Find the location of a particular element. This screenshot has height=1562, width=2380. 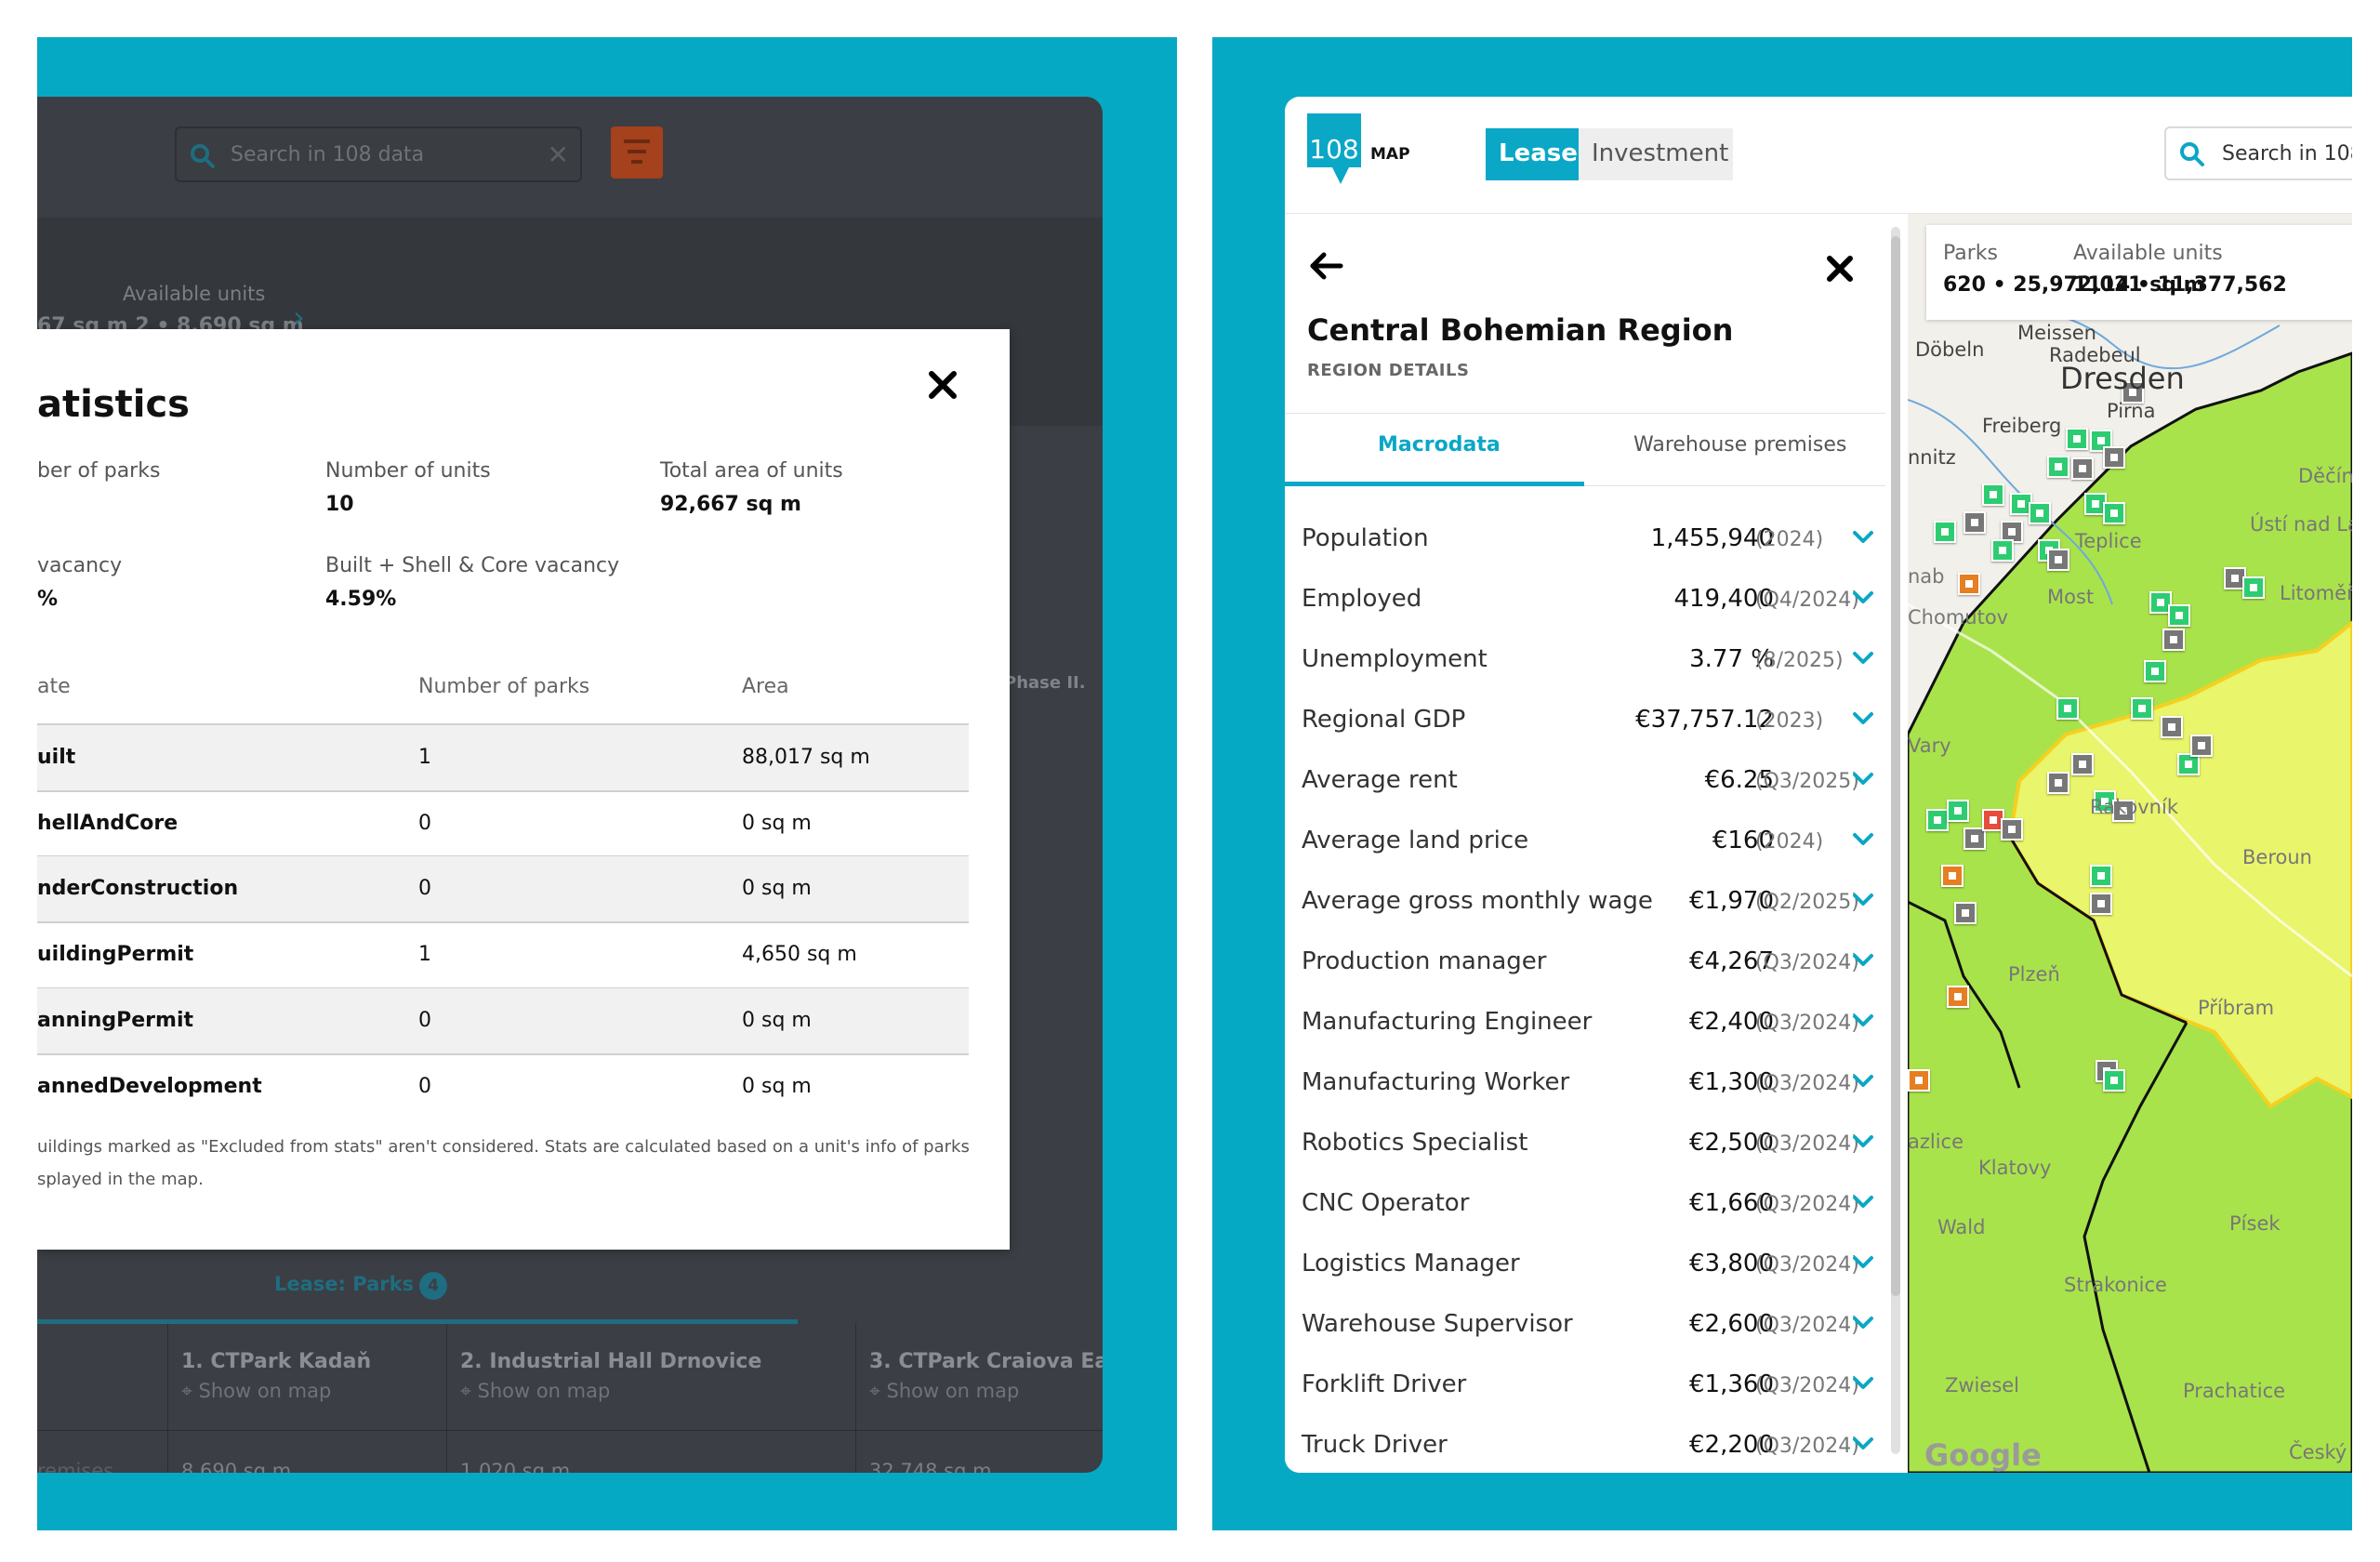

macrodata-row: Average land price €160 (2024) is located at coordinates (1588, 841).